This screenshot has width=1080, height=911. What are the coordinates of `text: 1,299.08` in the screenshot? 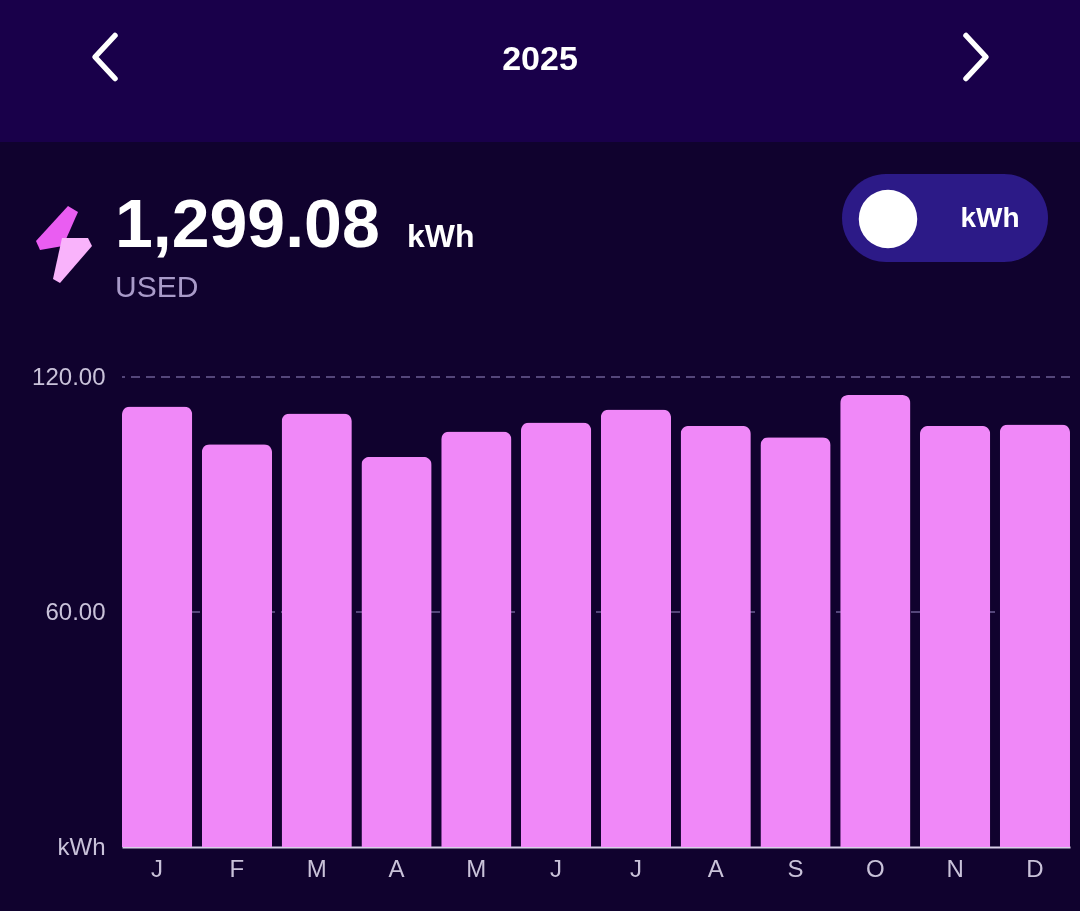 It's located at (247, 223).